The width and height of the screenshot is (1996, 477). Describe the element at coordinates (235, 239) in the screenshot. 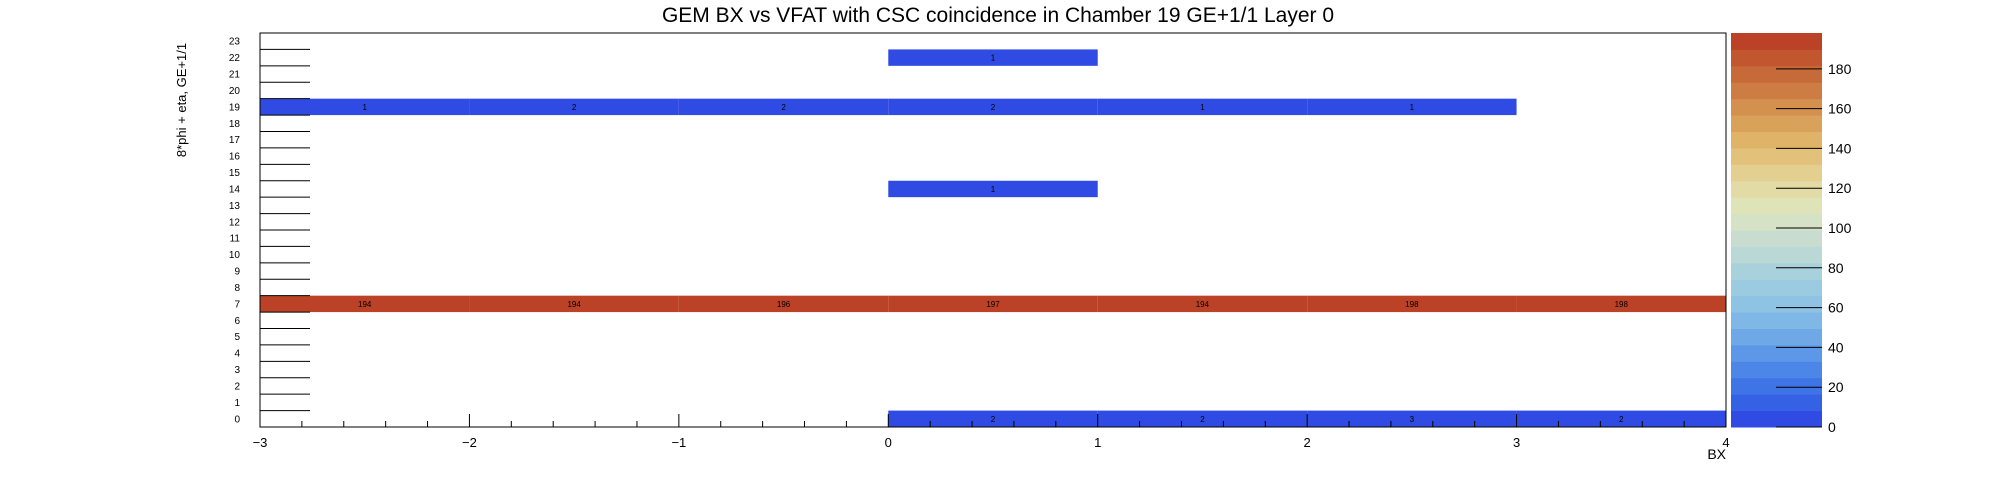

I see `y-tick-label: 11` at that location.